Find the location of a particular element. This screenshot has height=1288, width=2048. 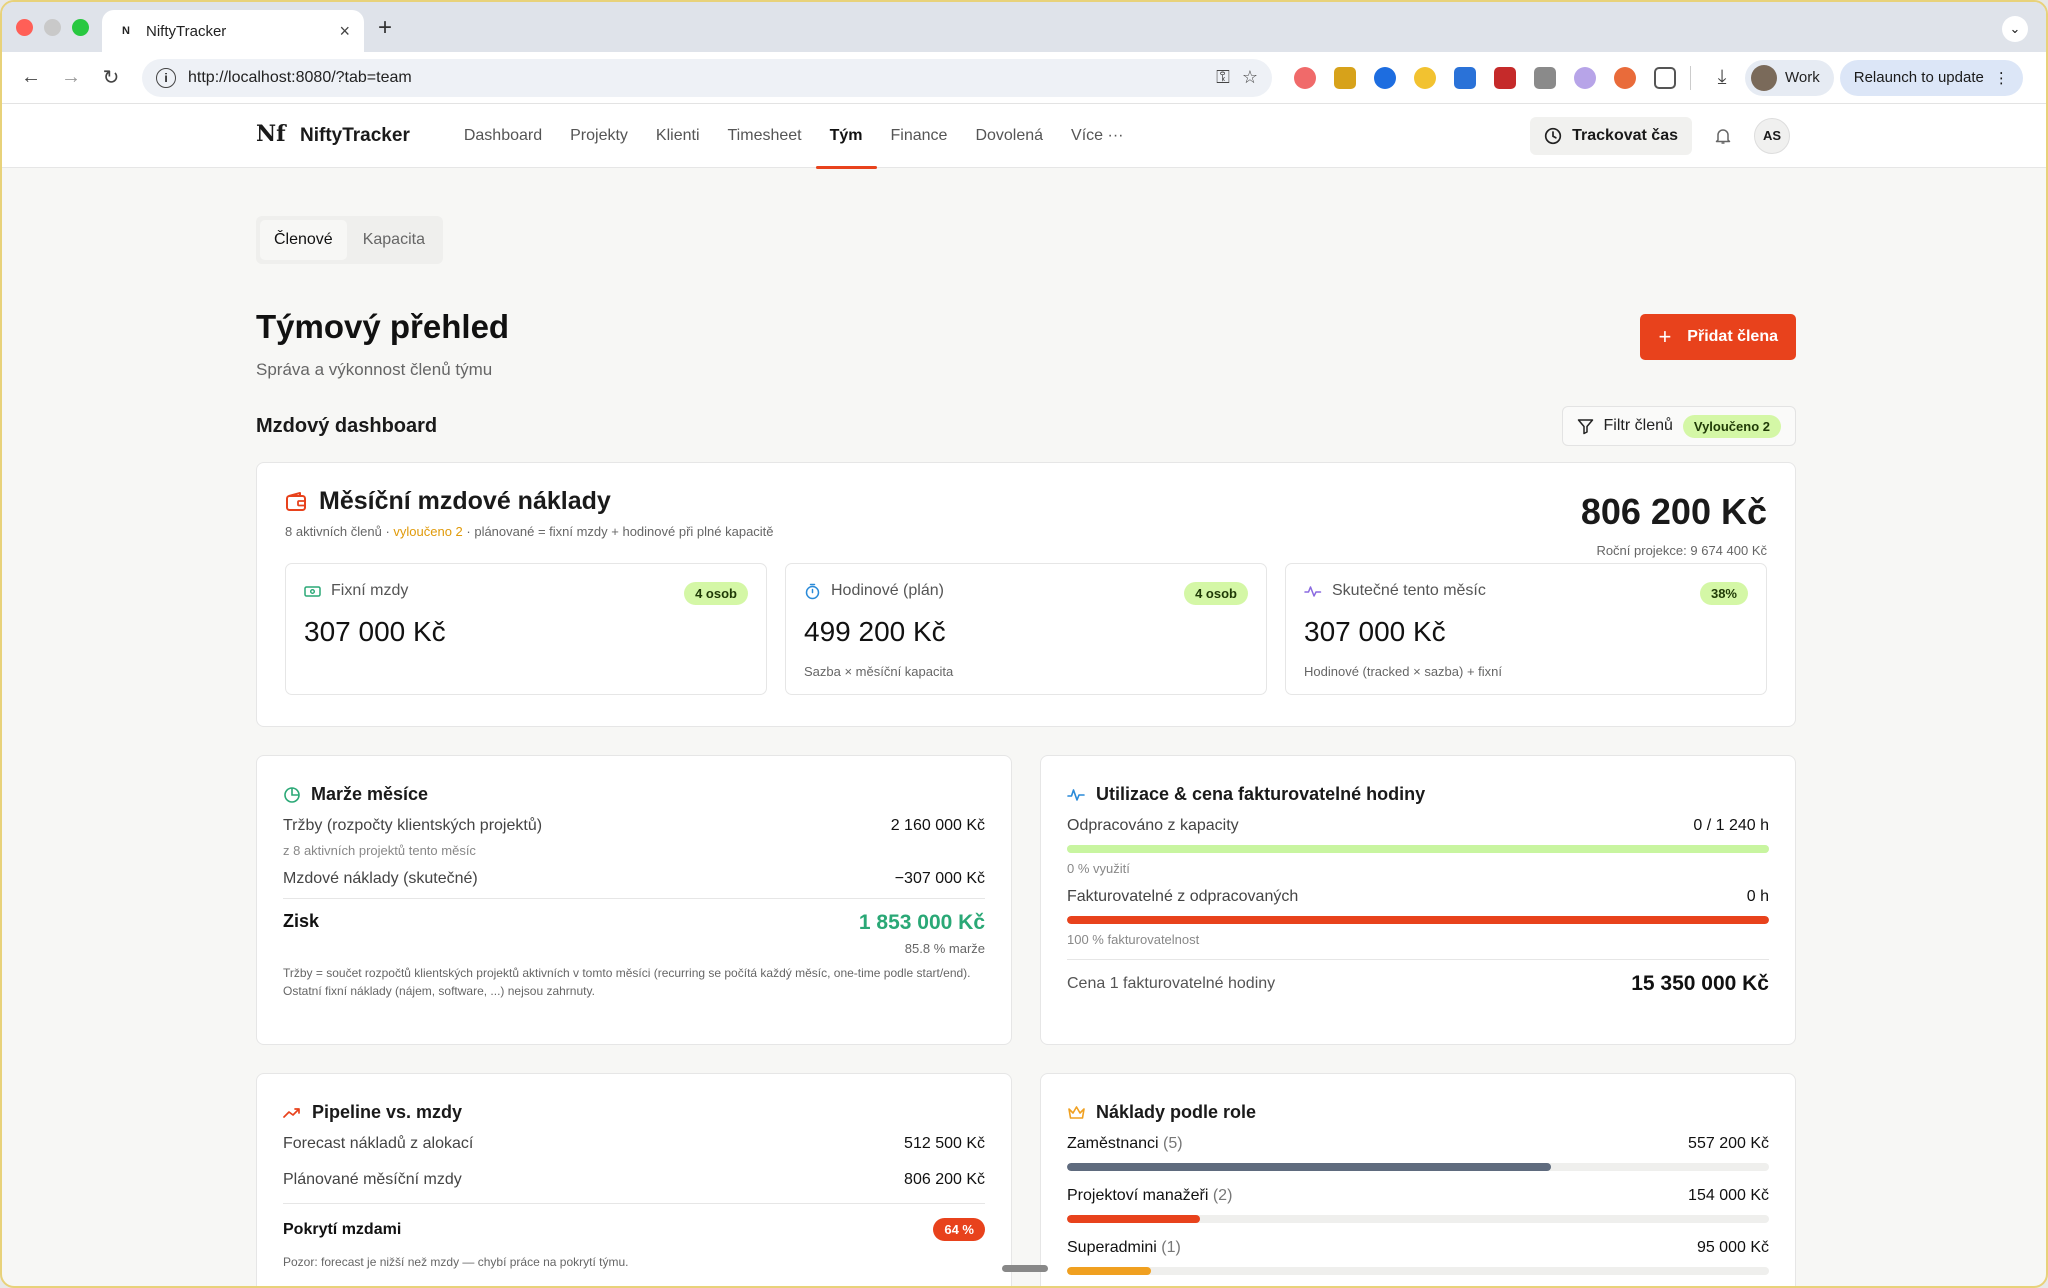

nav-tym: Tým is located at coordinates (846, 136).